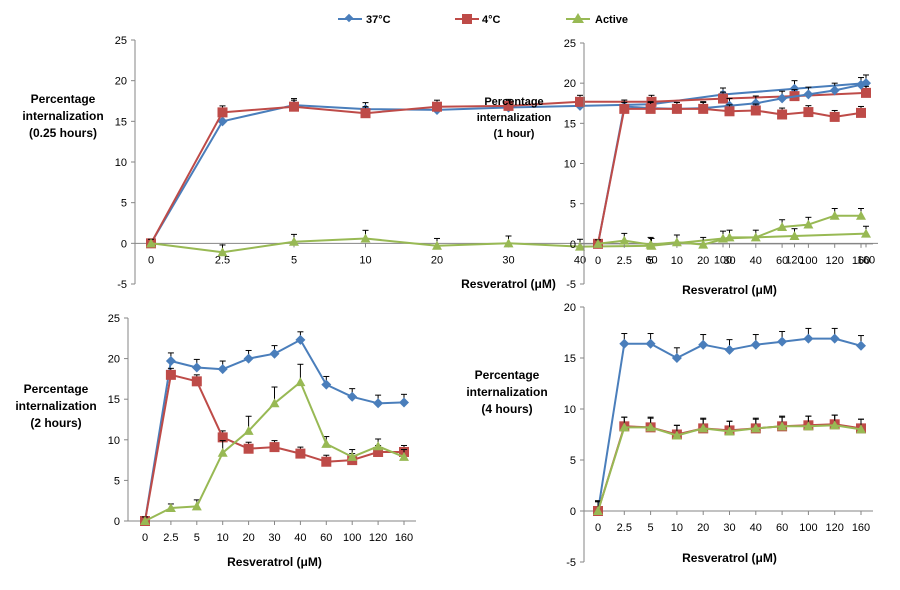  I want to click on y-tick-label: 15, so click(114, 400).